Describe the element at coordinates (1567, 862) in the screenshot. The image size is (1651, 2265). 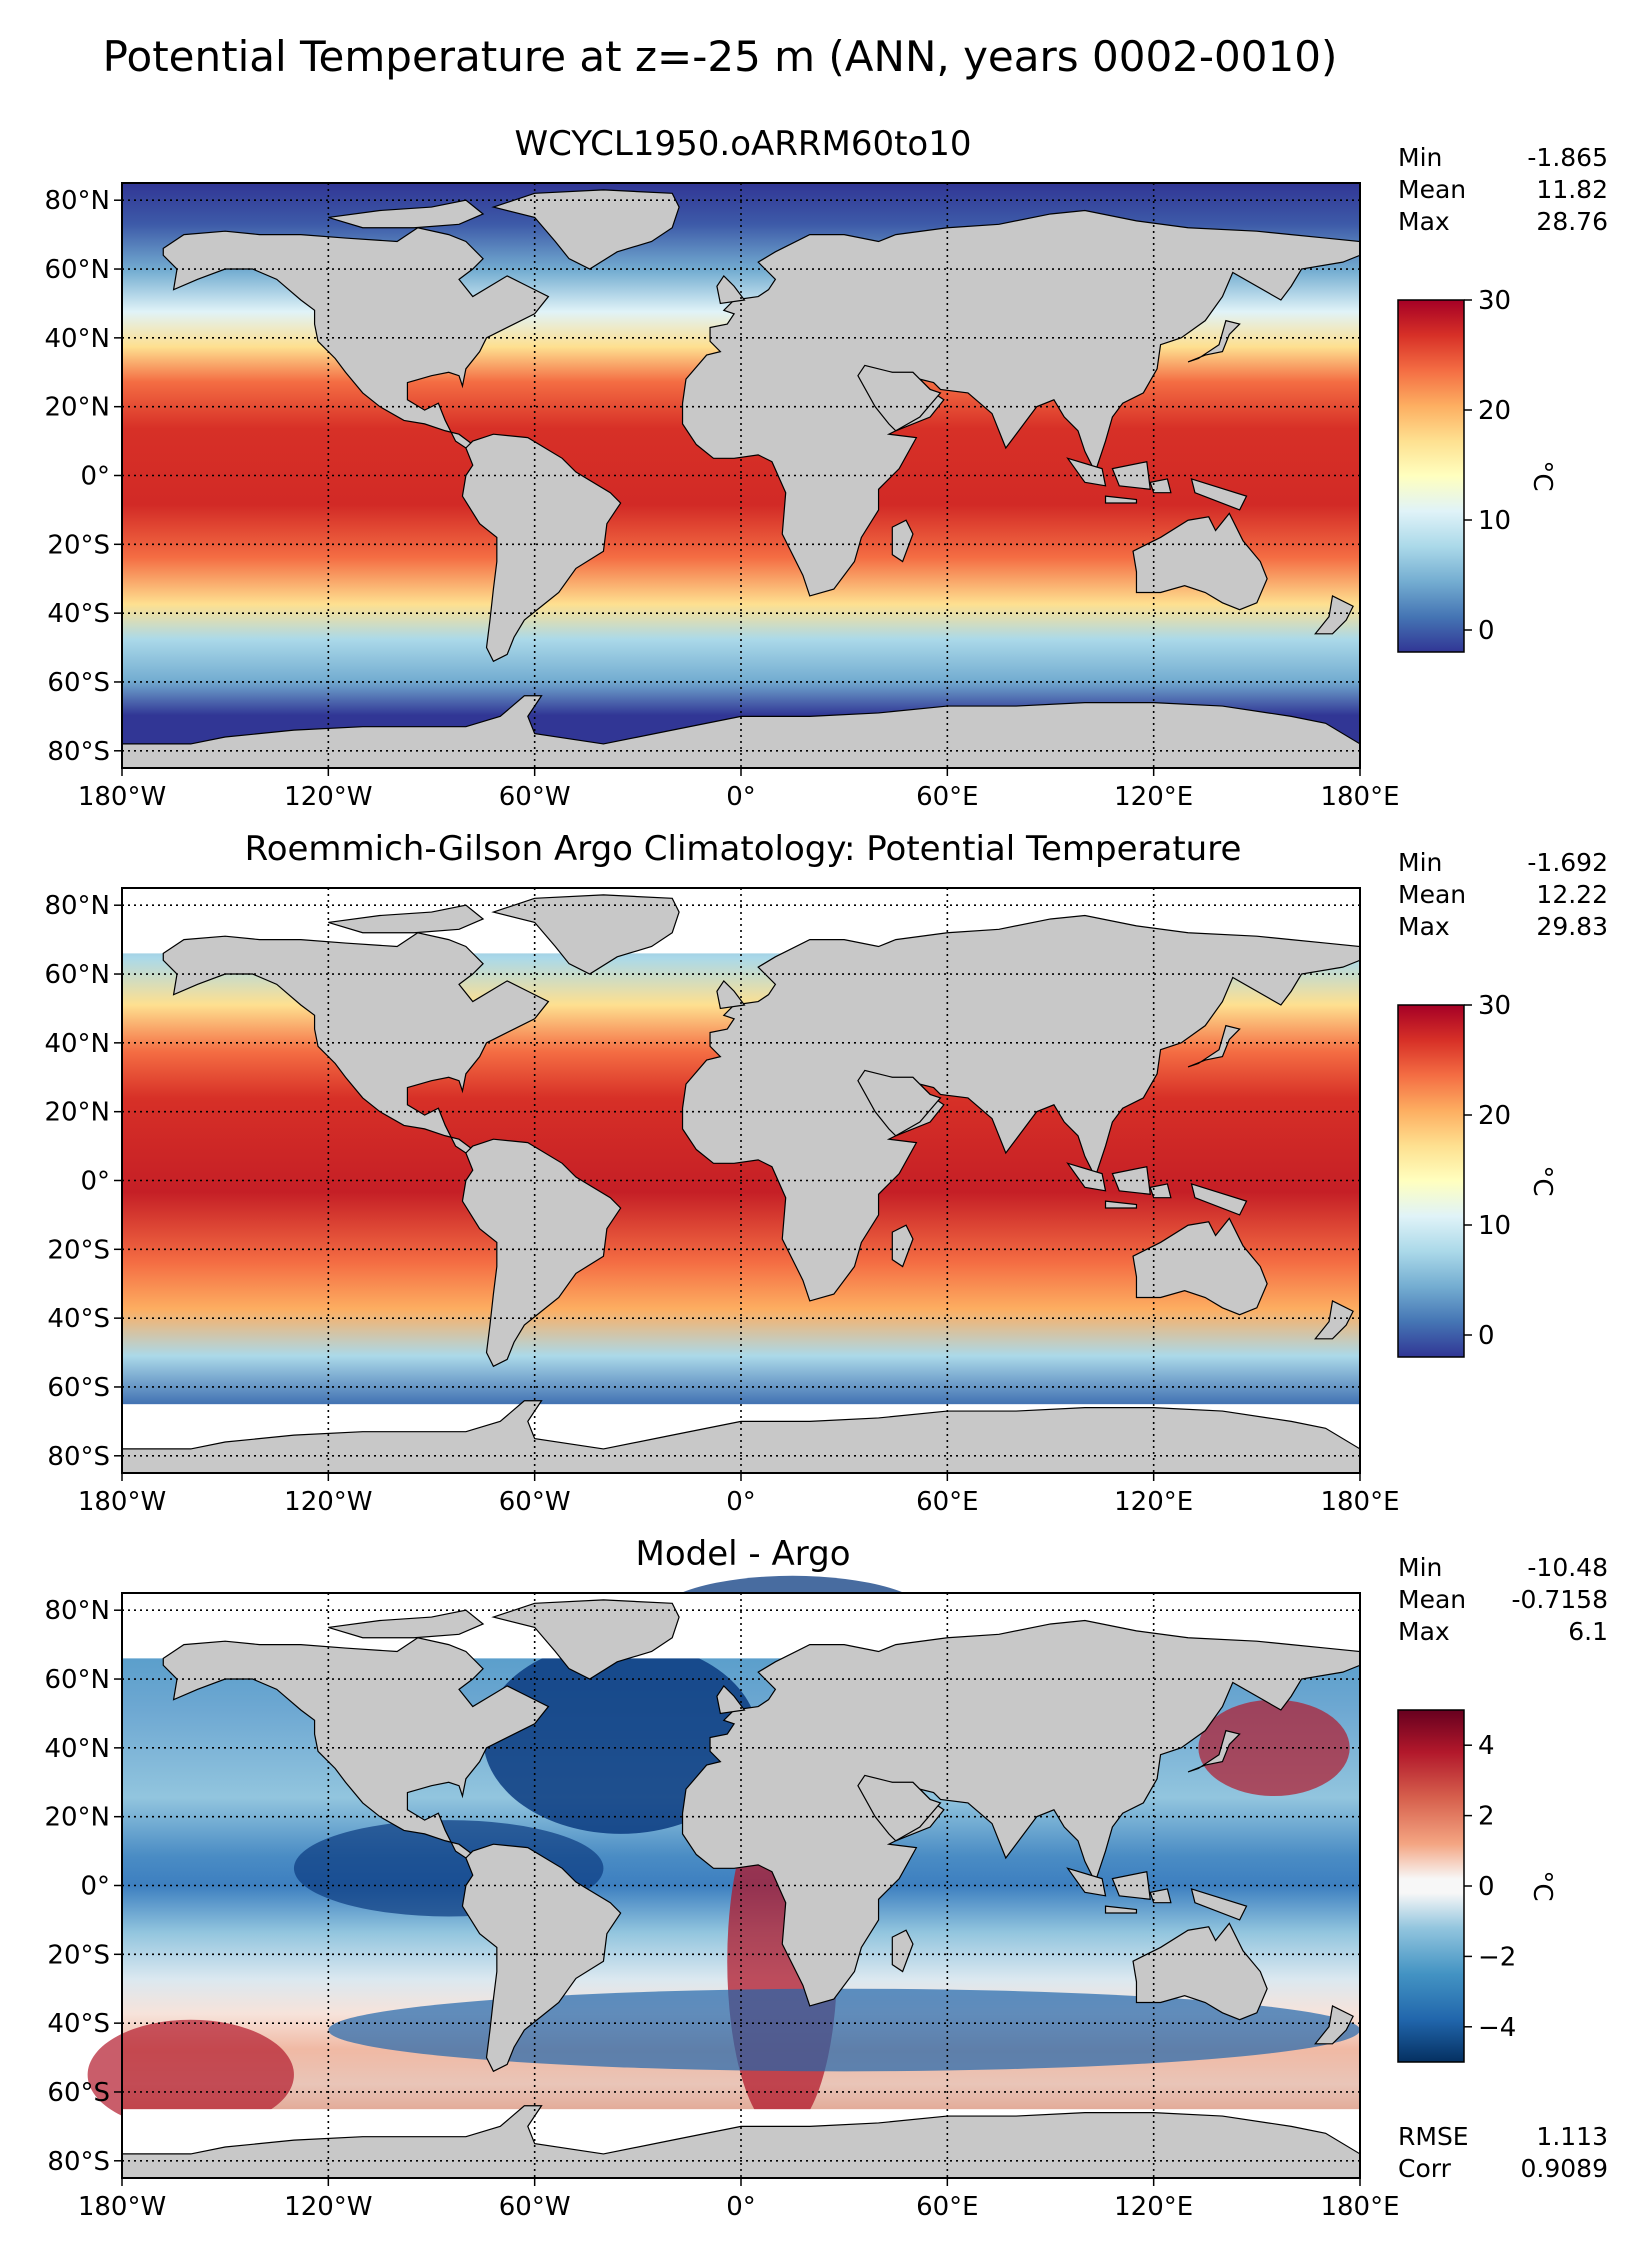
I see `stat-value: -1.692` at that location.